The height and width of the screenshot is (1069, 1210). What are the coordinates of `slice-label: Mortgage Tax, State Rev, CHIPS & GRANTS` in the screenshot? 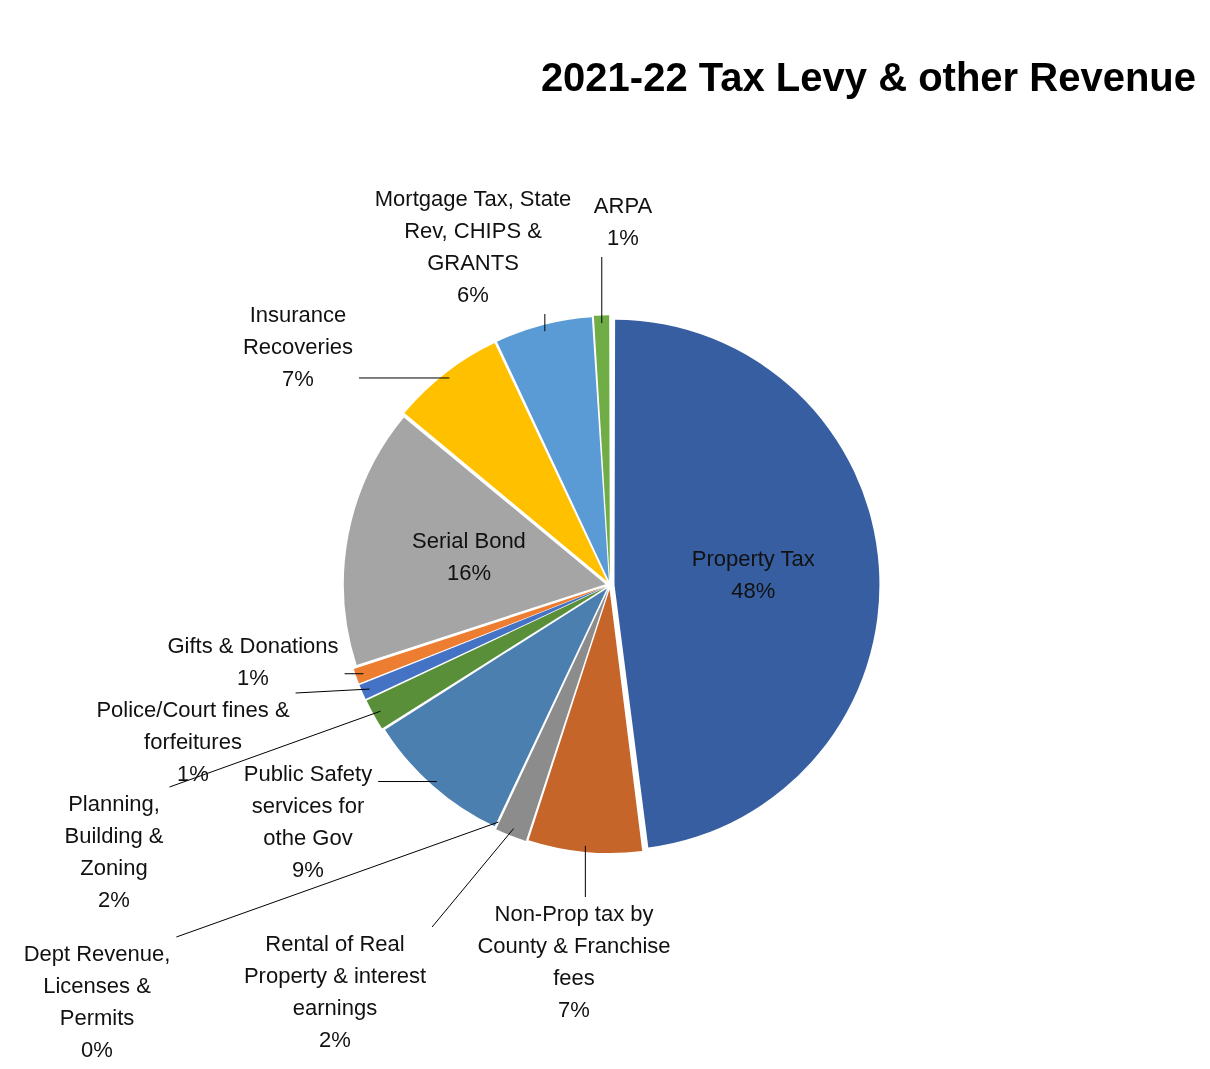 It's located at (473, 231).